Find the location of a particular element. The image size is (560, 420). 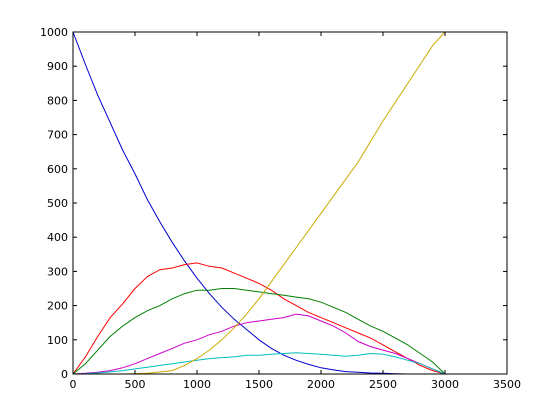

x-tick-label: 500 is located at coordinates (135, 384).